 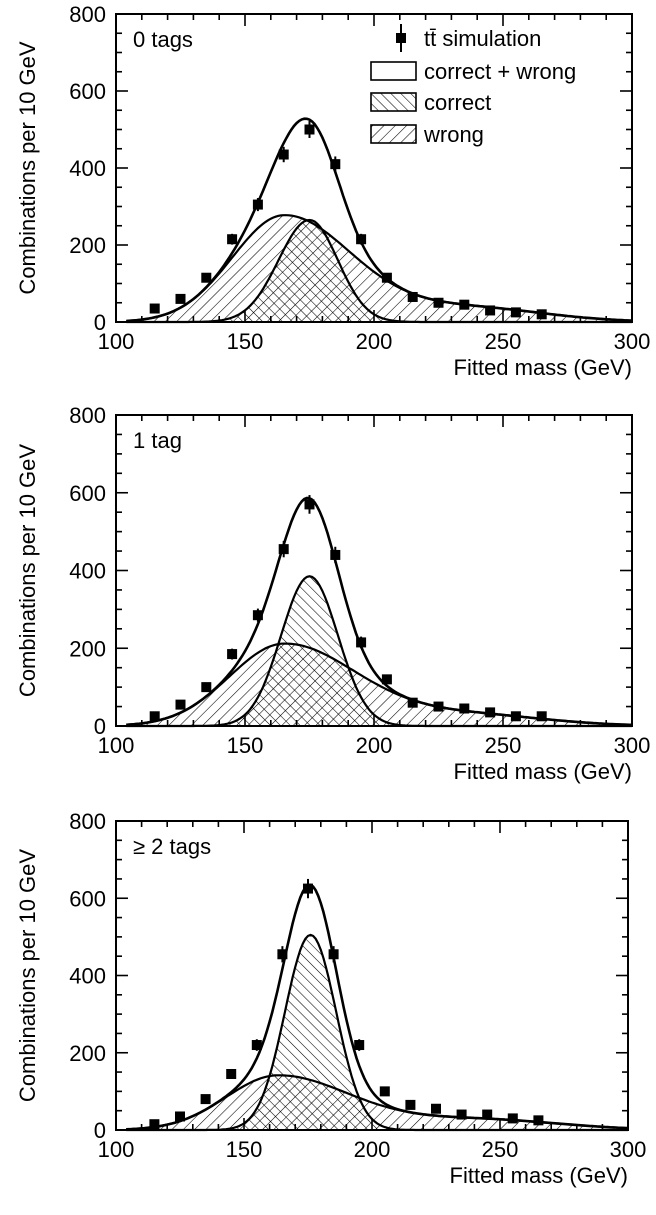 What do you see at coordinates (632, 745) in the screenshot?
I see `x-tick-label: 300` at bounding box center [632, 745].